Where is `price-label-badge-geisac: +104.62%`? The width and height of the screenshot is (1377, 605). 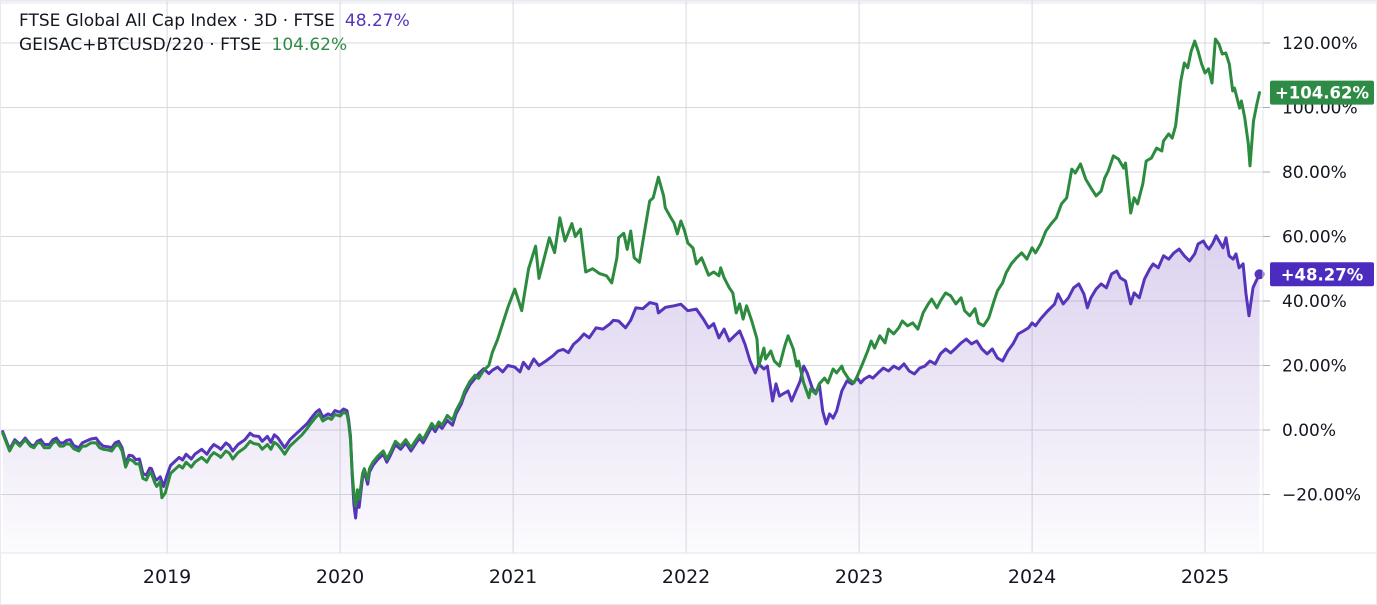
price-label-badge-geisac: +104.62% is located at coordinates (1322, 92).